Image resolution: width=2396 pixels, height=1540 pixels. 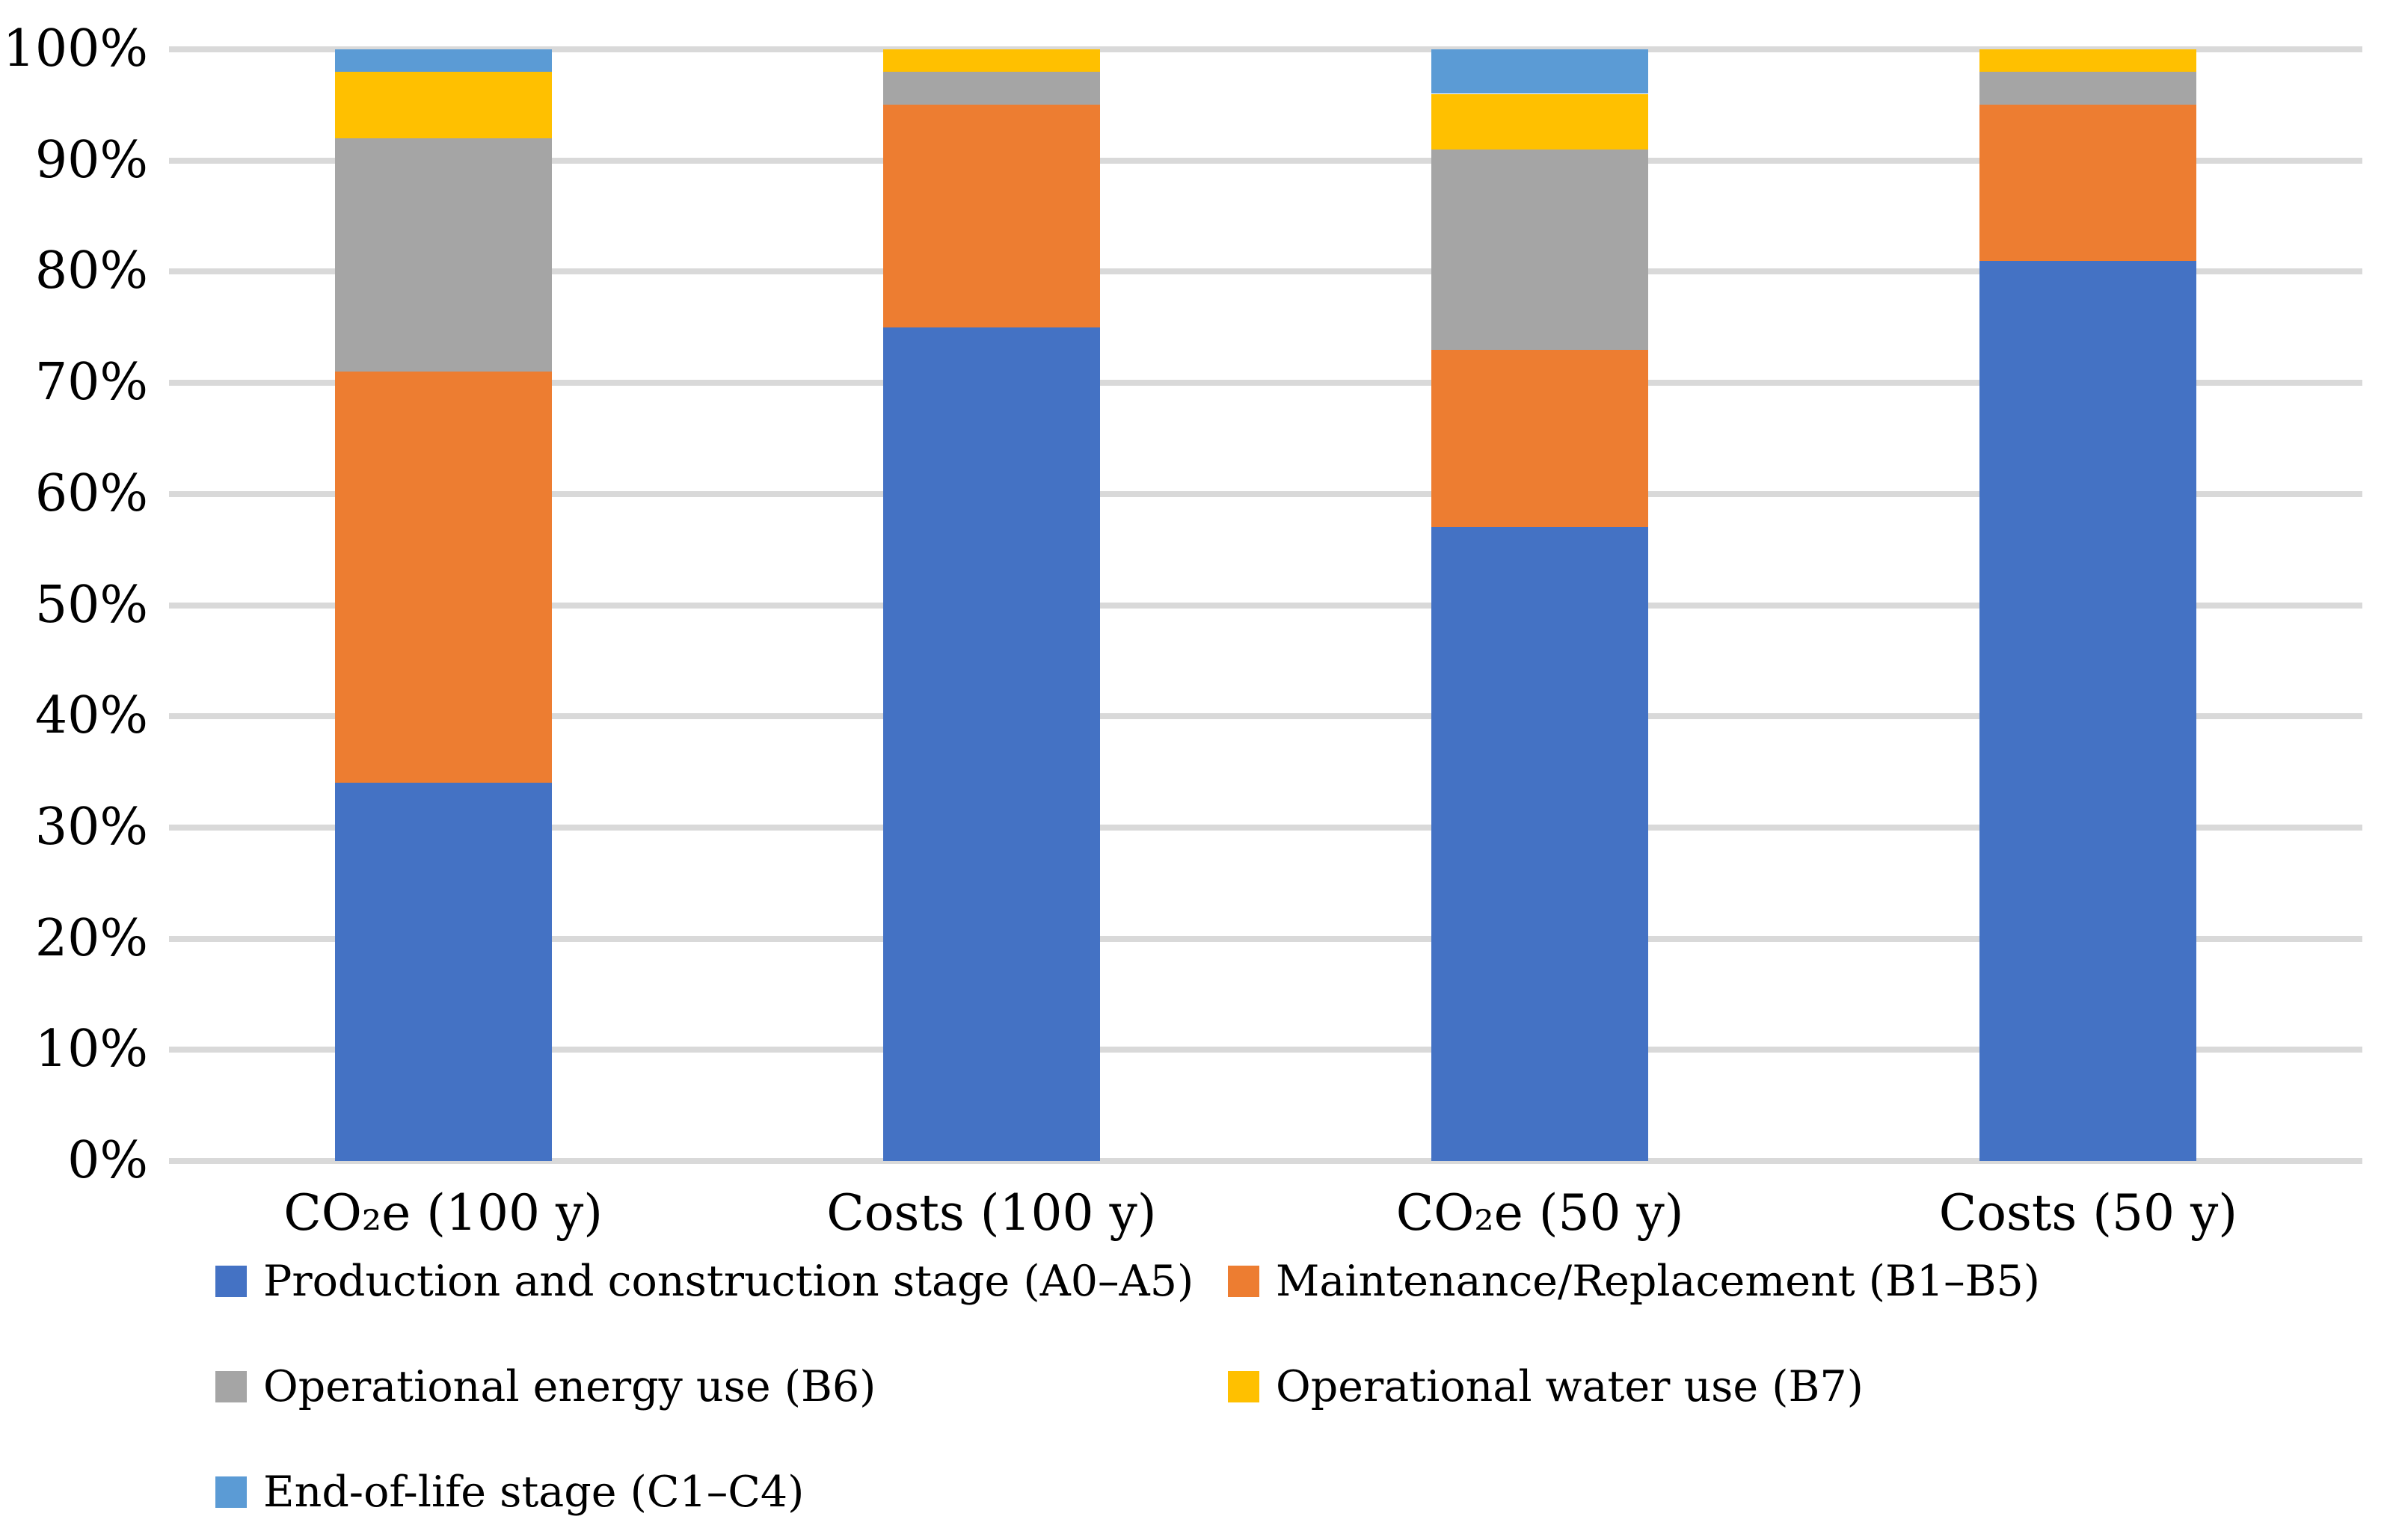 I want to click on segment-operational-energy-use-b6-co-e-100-y, so click(x=443, y=255).